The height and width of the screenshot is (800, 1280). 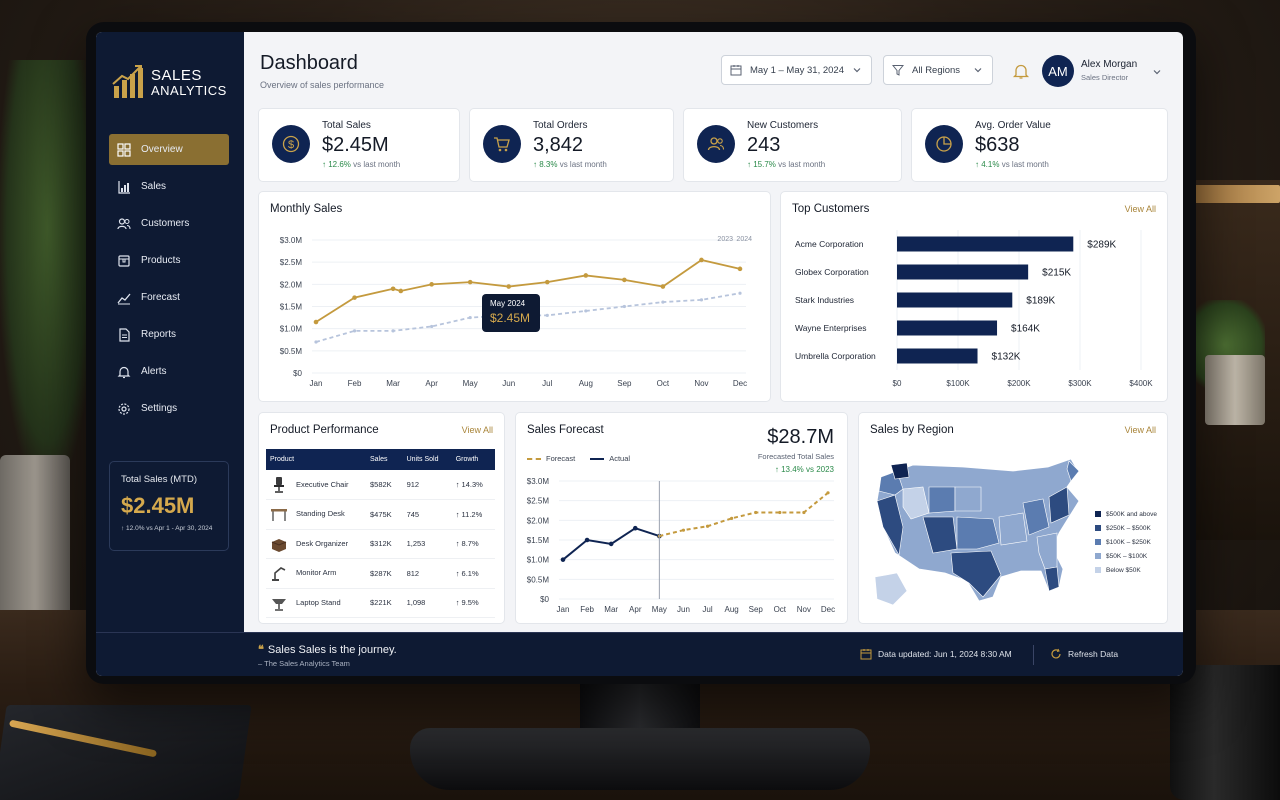 I want to click on forecast-total-label: Forecasted Total Sales, so click(x=795, y=456).